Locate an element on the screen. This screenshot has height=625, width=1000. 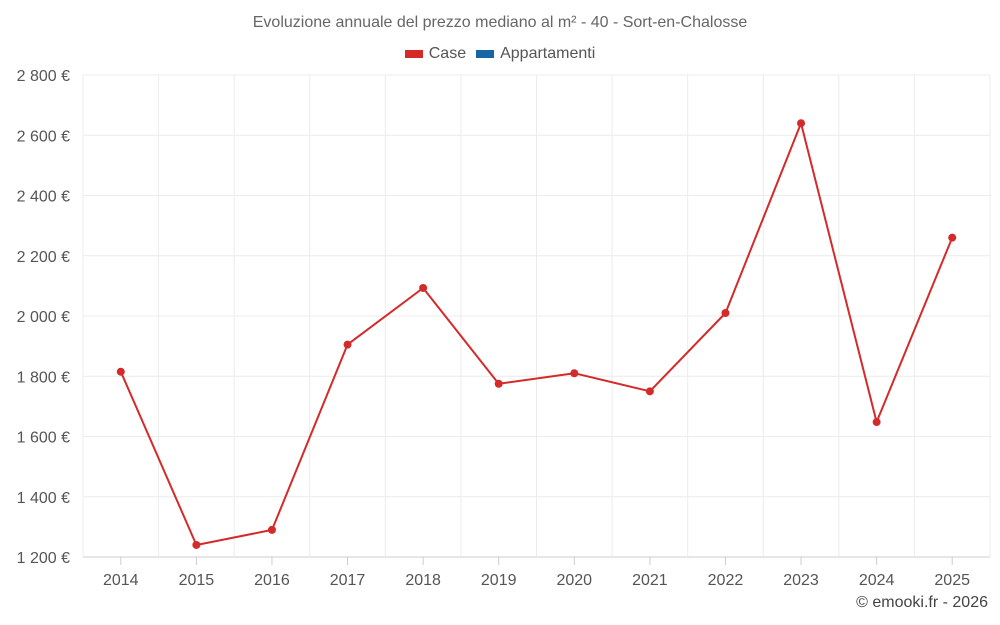
legend-item-case: Case is located at coordinates (435, 54).